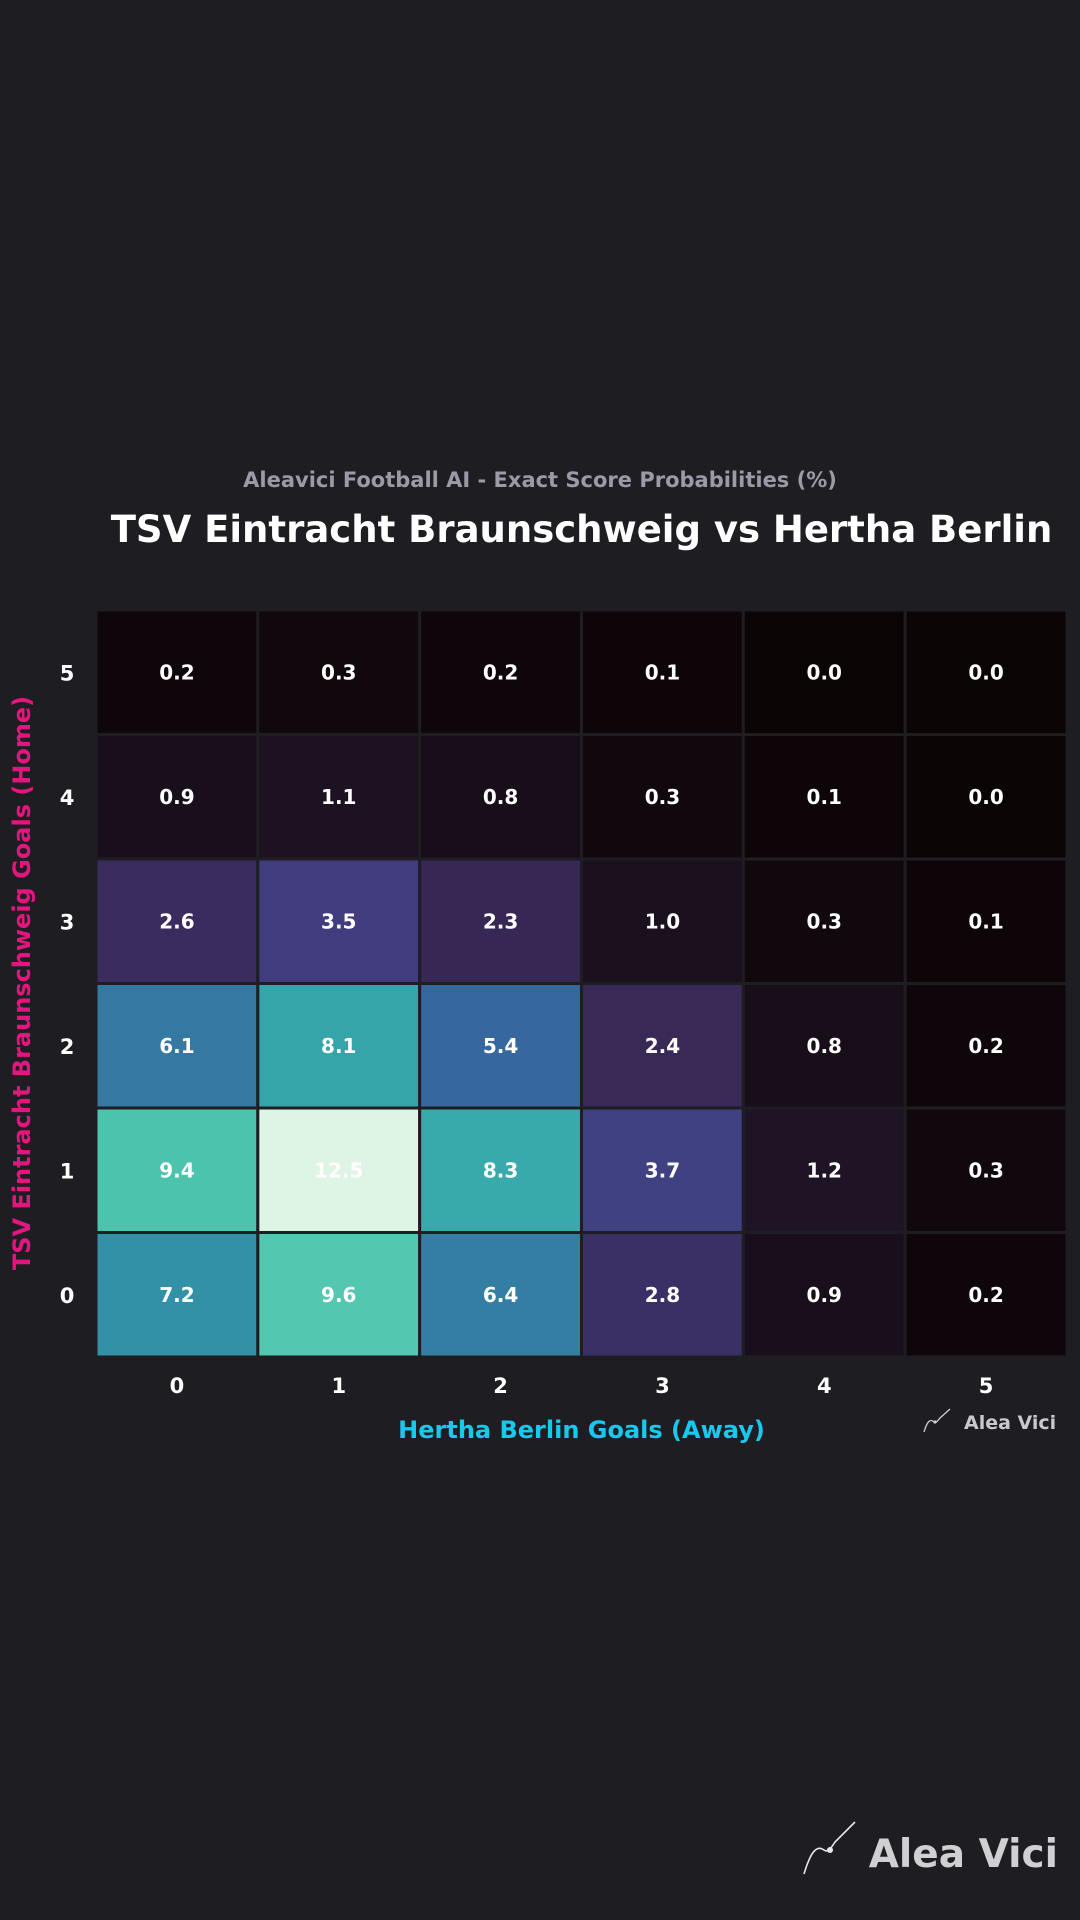  I want to click on y-tick-label: 0, so click(67, 1296).